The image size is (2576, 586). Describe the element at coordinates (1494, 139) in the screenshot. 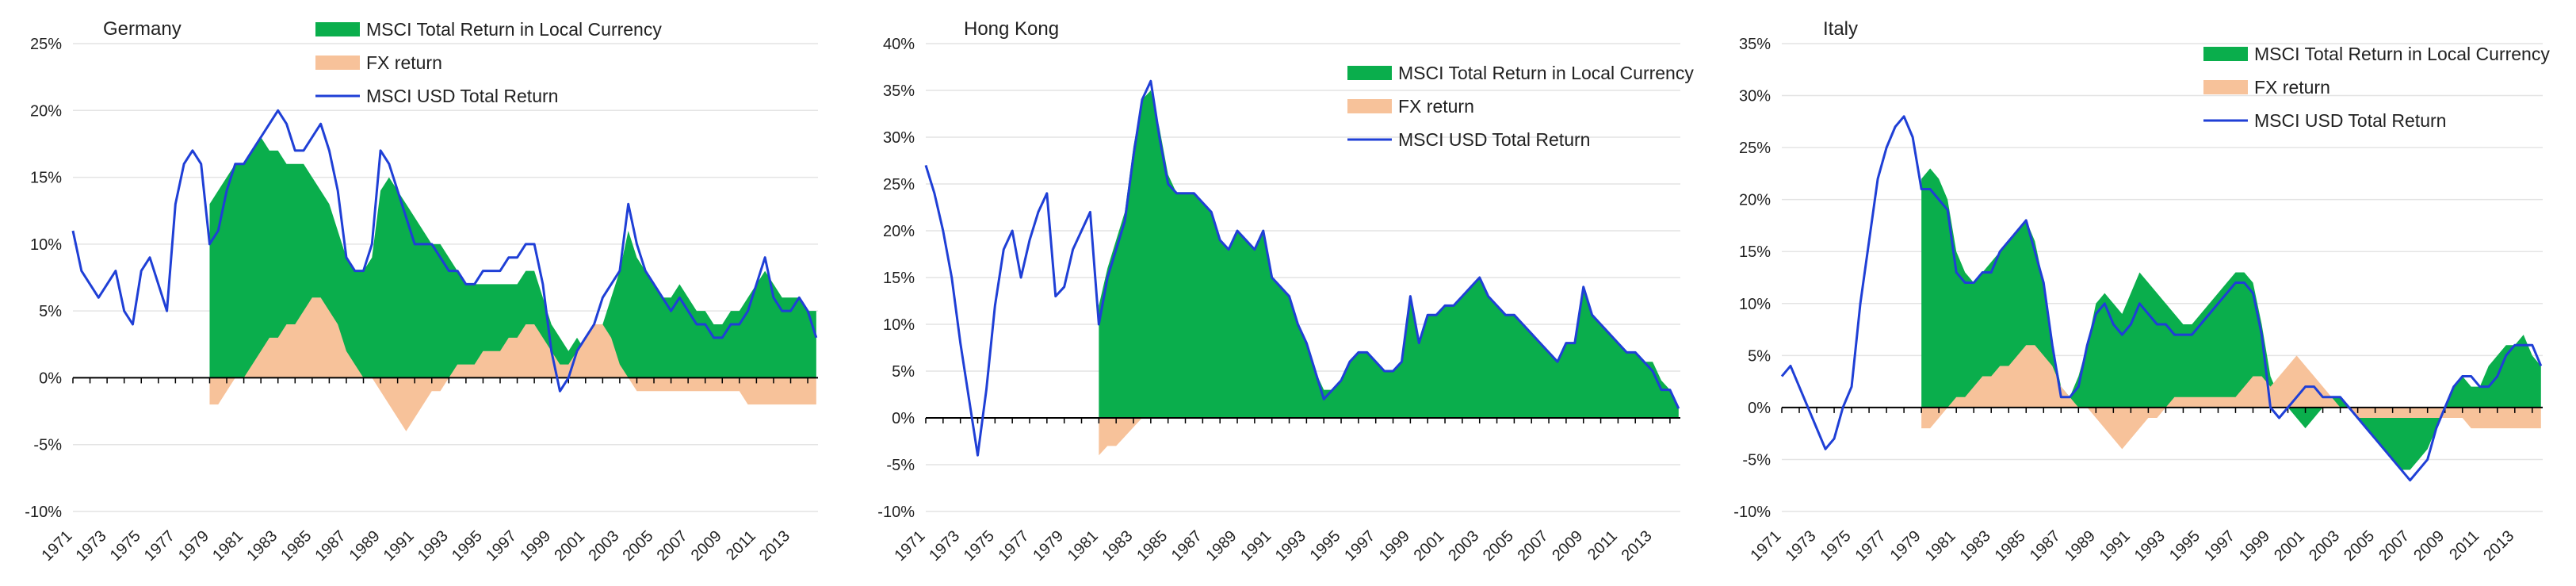

I see `legend-usd-label: MSCI USD Total Return` at that location.